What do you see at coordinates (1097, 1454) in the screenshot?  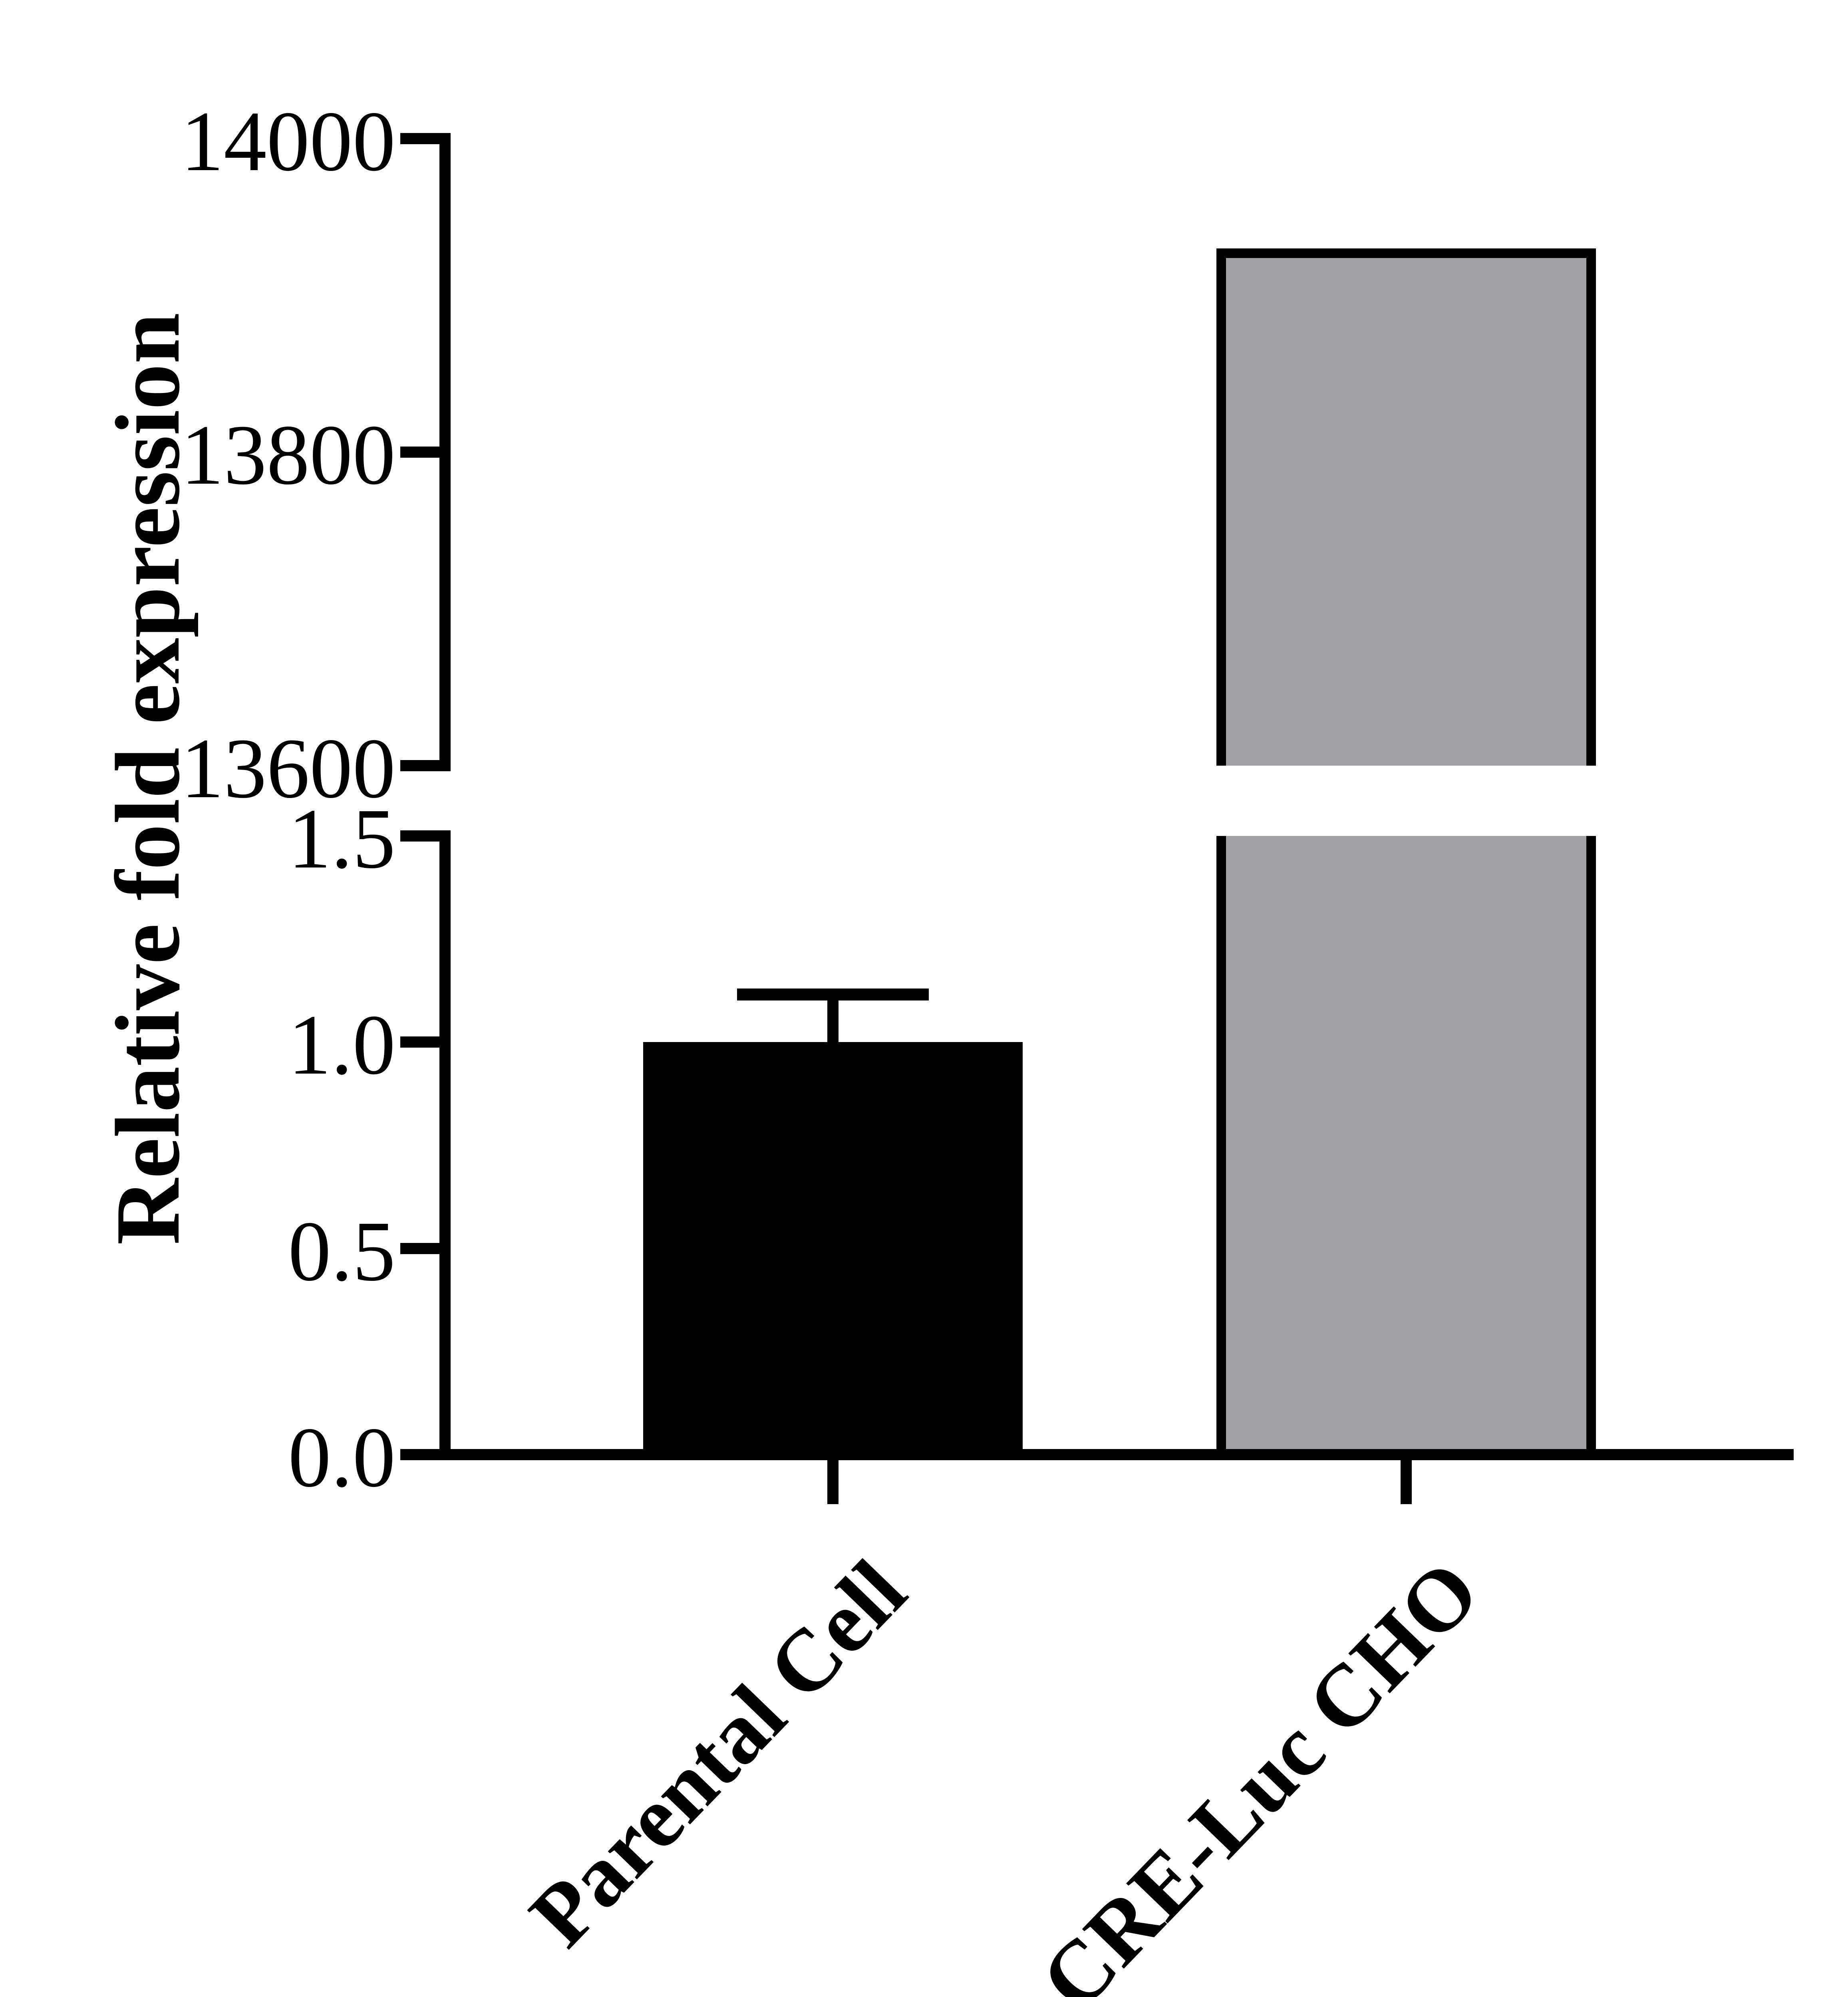 I see `x-axis-line` at bounding box center [1097, 1454].